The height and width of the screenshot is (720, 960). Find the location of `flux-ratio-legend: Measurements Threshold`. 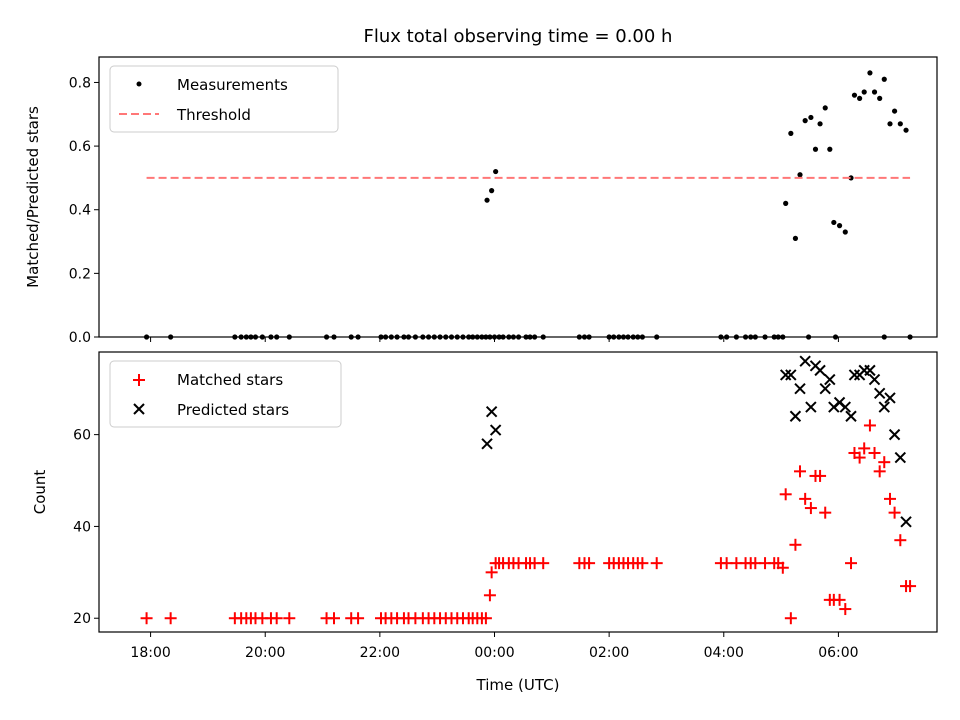

flux-ratio-legend: Measurements Threshold is located at coordinates (224, 99).